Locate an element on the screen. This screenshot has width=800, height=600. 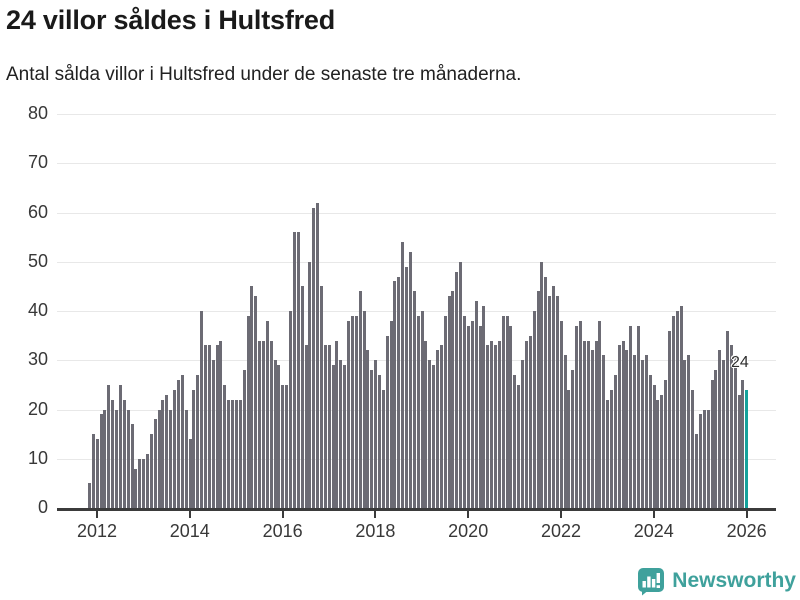
x-axis-tick-2012 is located at coordinates (97, 514).